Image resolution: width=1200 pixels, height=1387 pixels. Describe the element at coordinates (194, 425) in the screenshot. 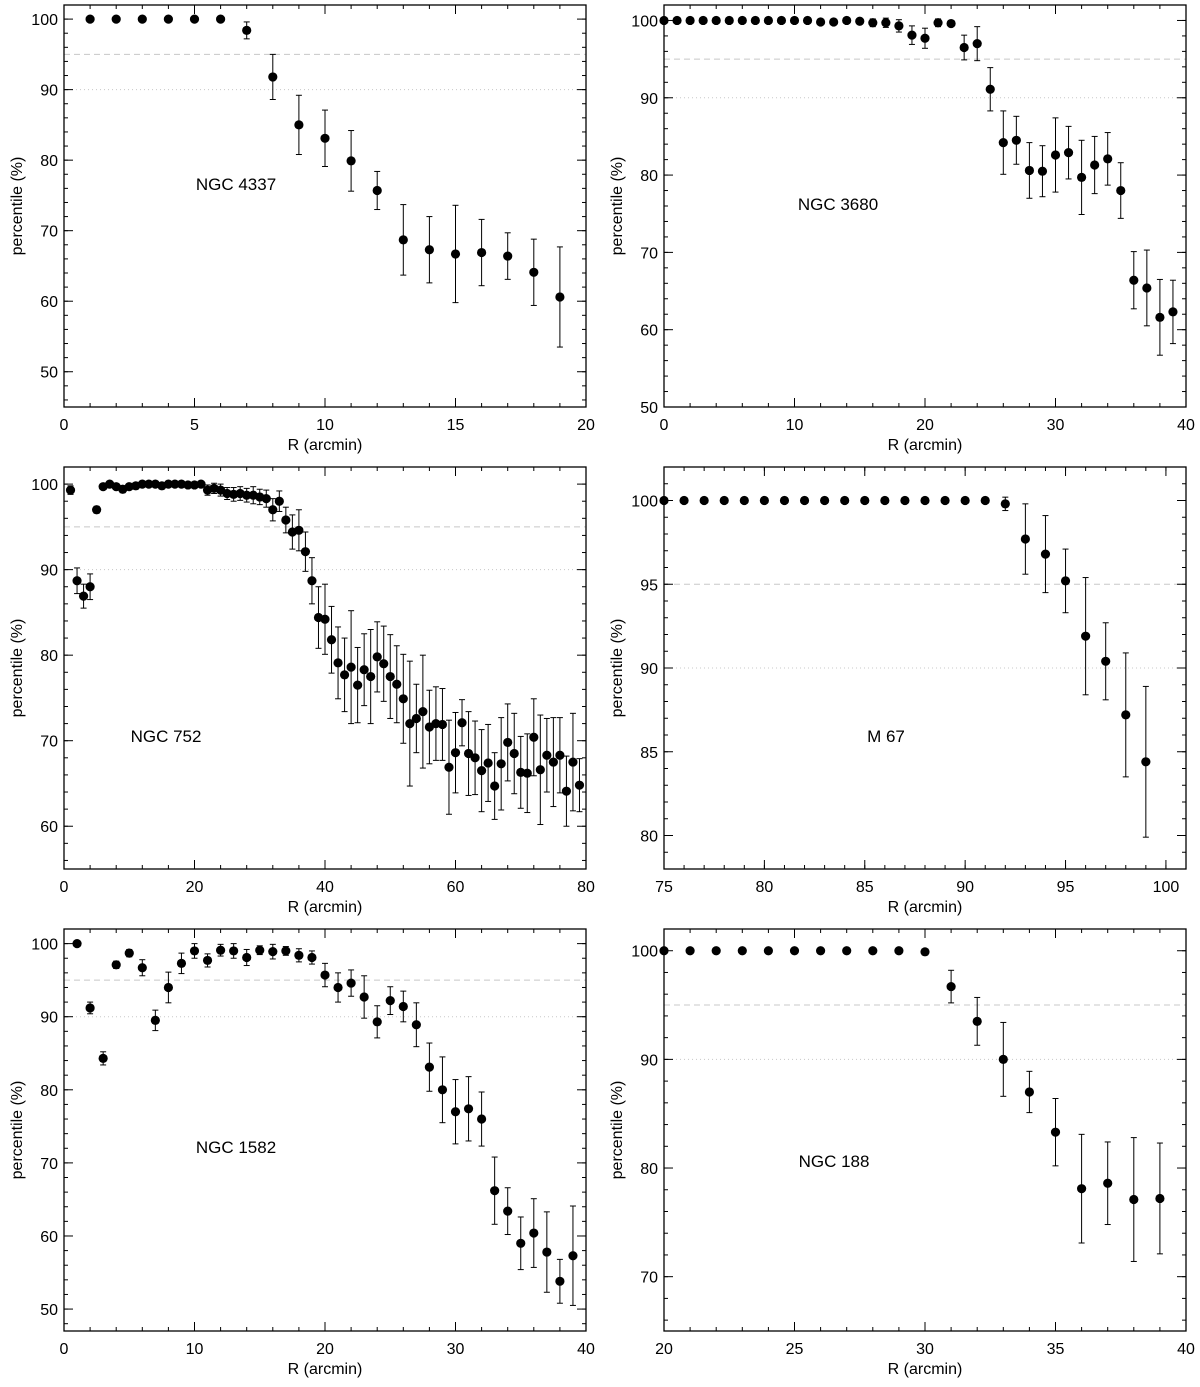

I see `x-tick-label: 5` at that location.